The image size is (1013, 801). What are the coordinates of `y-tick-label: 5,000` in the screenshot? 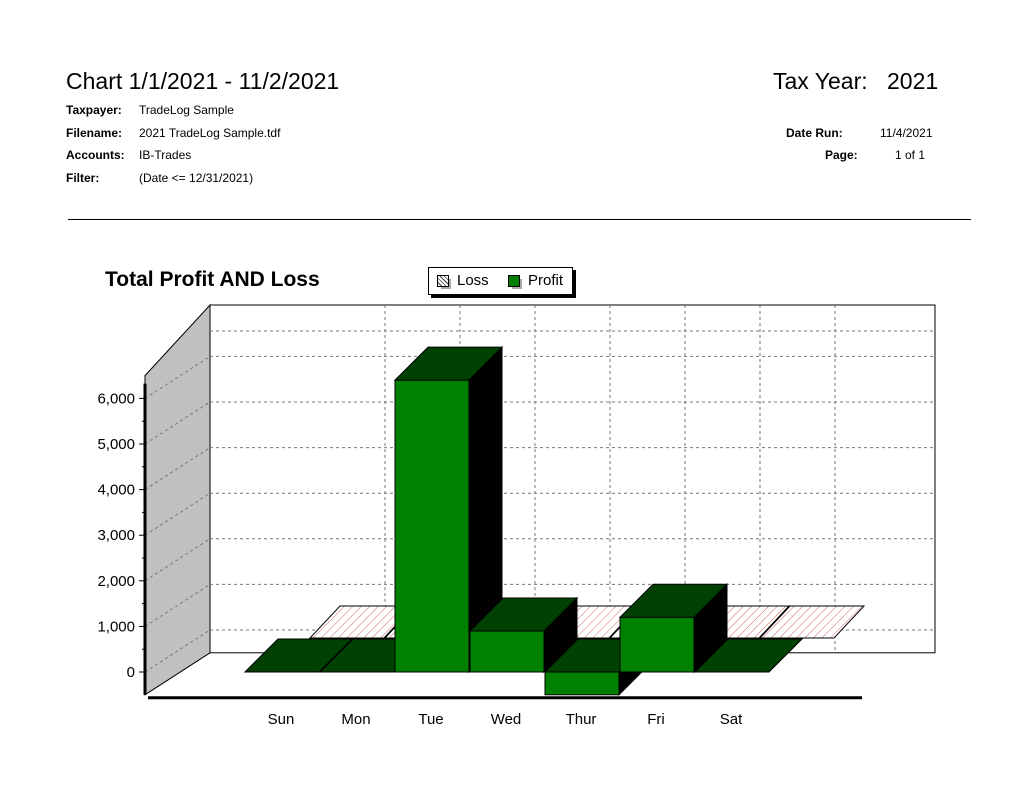 It's located at (116, 444).